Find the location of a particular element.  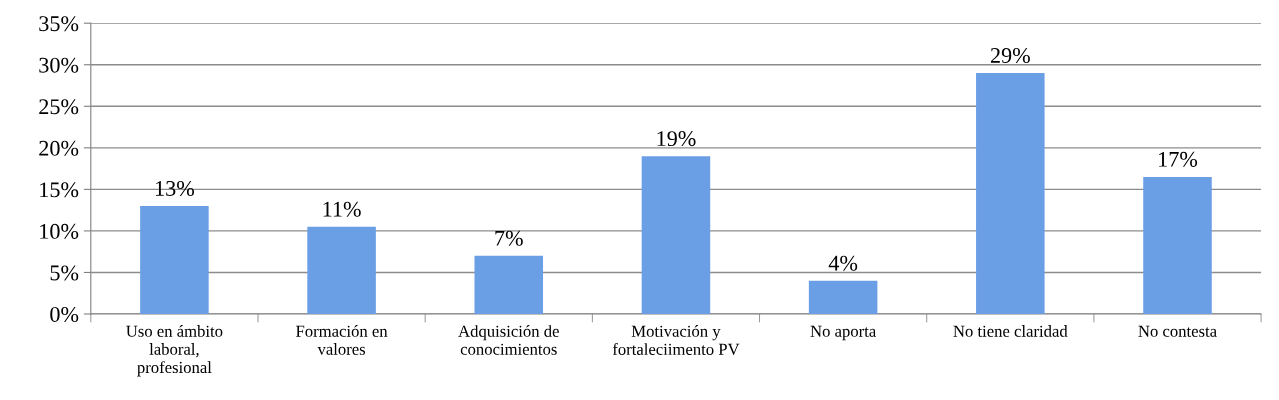

data-label: 17% is located at coordinates (1178, 159).